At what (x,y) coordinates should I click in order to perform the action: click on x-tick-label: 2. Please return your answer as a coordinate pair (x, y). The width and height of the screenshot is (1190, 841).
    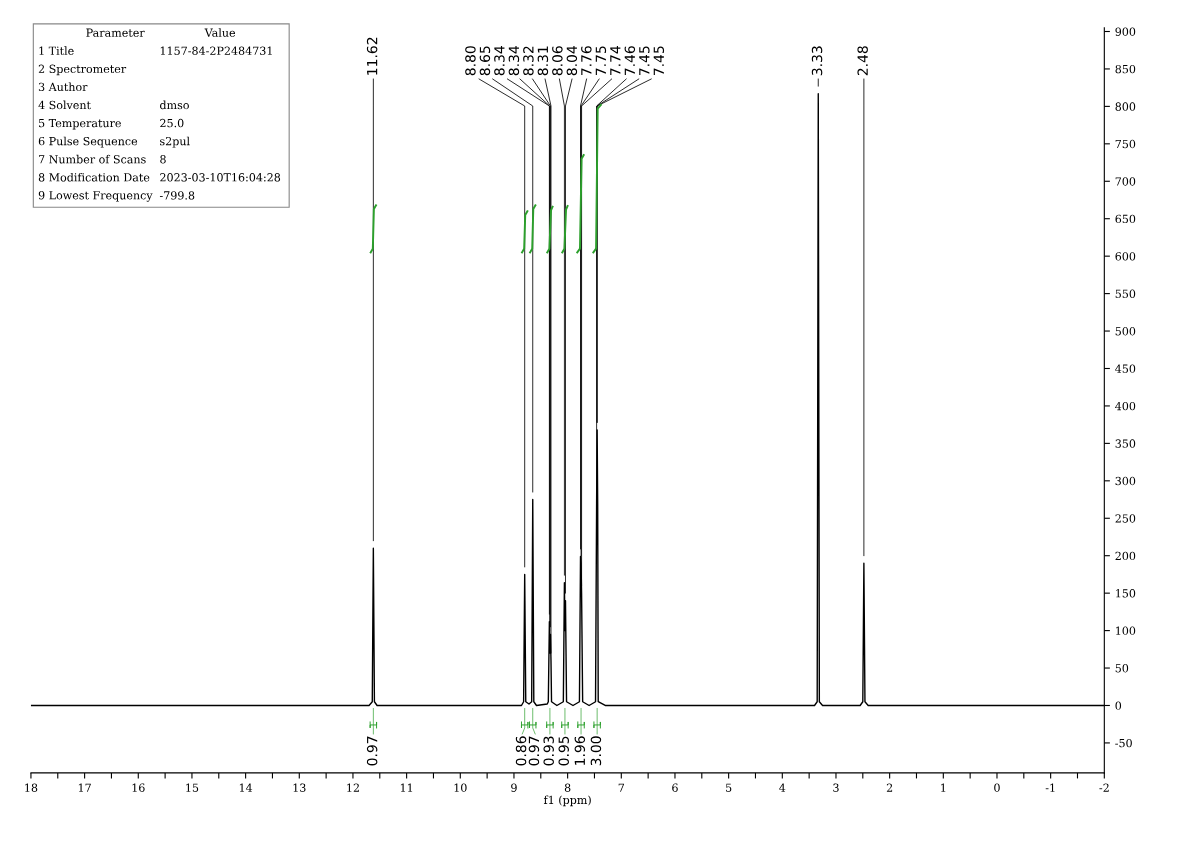
    Looking at the image, I should click on (889, 787).